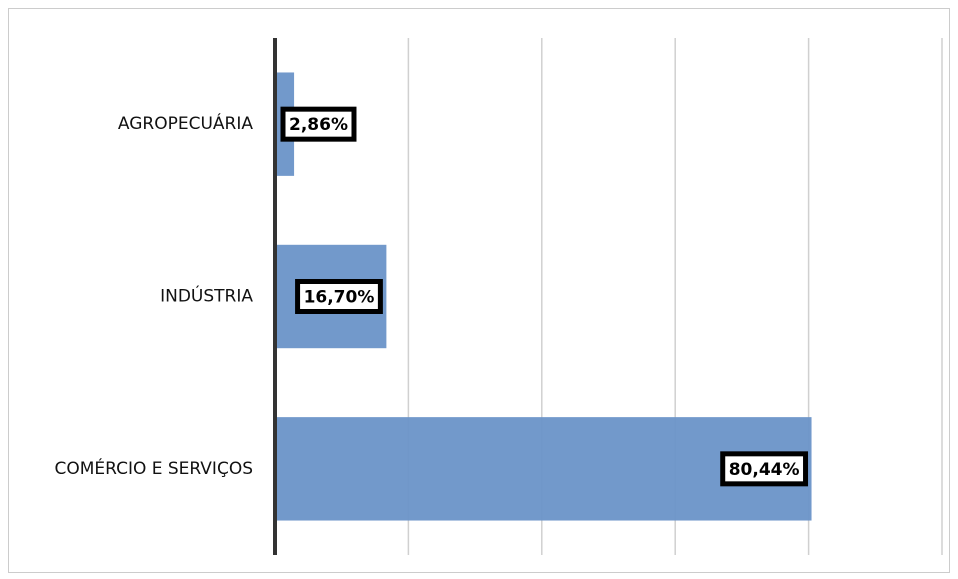 This screenshot has height=579, width=958. Describe the element at coordinates (206, 296) in the screenshot. I see `y-tick-label: INDÚSTRIA` at that location.